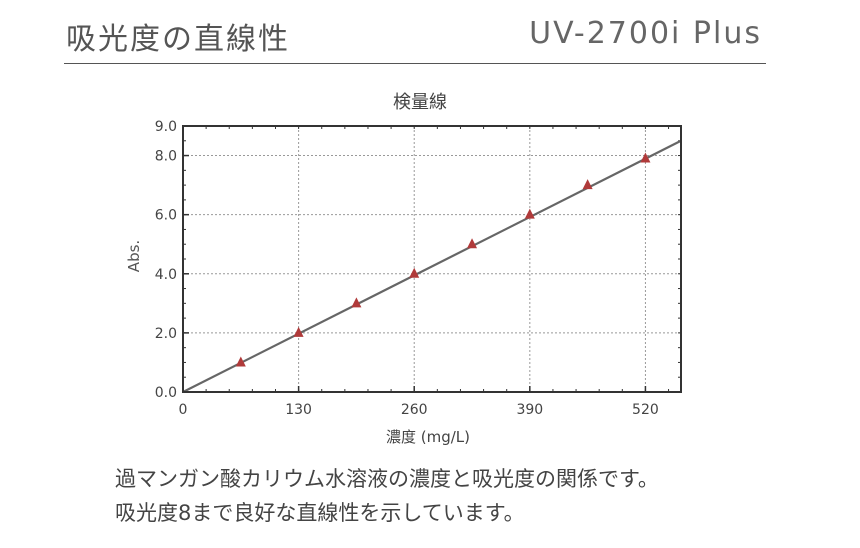  What do you see at coordinates (430, 35) in the screenshot?
I see `page-header: 吸光度の直線性 UV-2700i Plus` at bounding box center [430, 35].